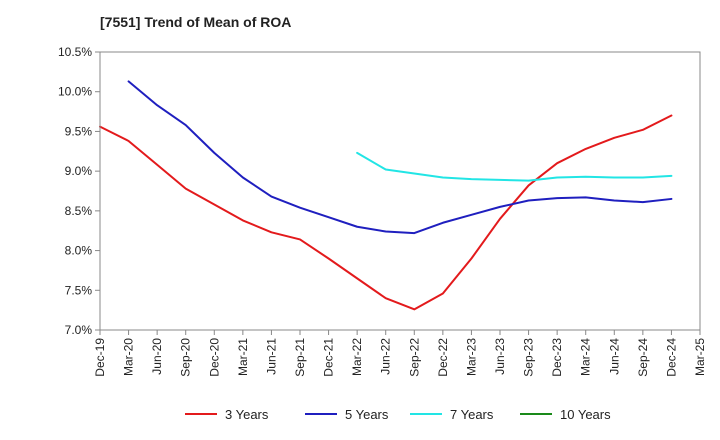 Image resolution: width=720 pixels, height=440 pixels. Describe the element at coordinates (386, 356) in the screenshot. I see `x-tick-label: Jun-22` at that location.